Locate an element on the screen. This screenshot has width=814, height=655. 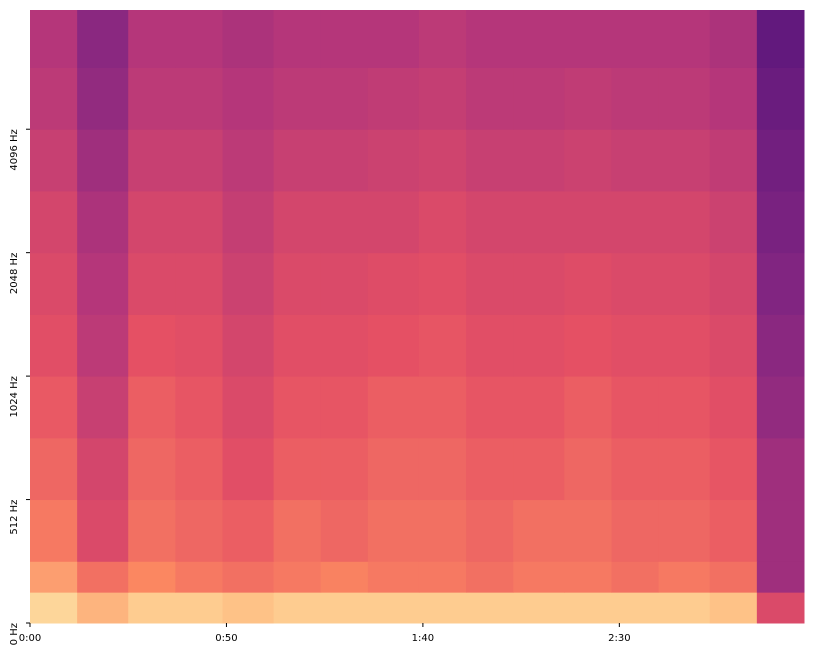
x-tick-label: 0:50 is located at coordinates (226, 638).